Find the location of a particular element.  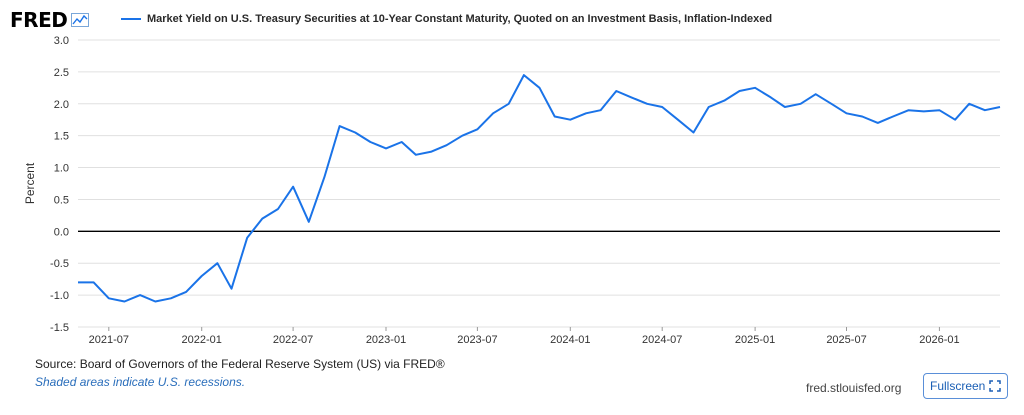

x-tick-label: 2021-07 is located at coordinates (109, 340).